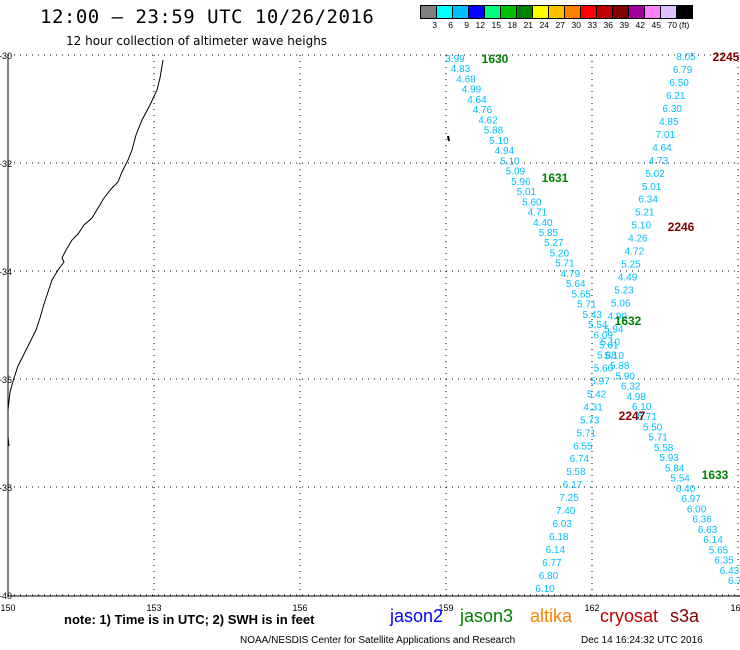  I want to click on swh-value-pass2: 5.58, so click(576, 472).